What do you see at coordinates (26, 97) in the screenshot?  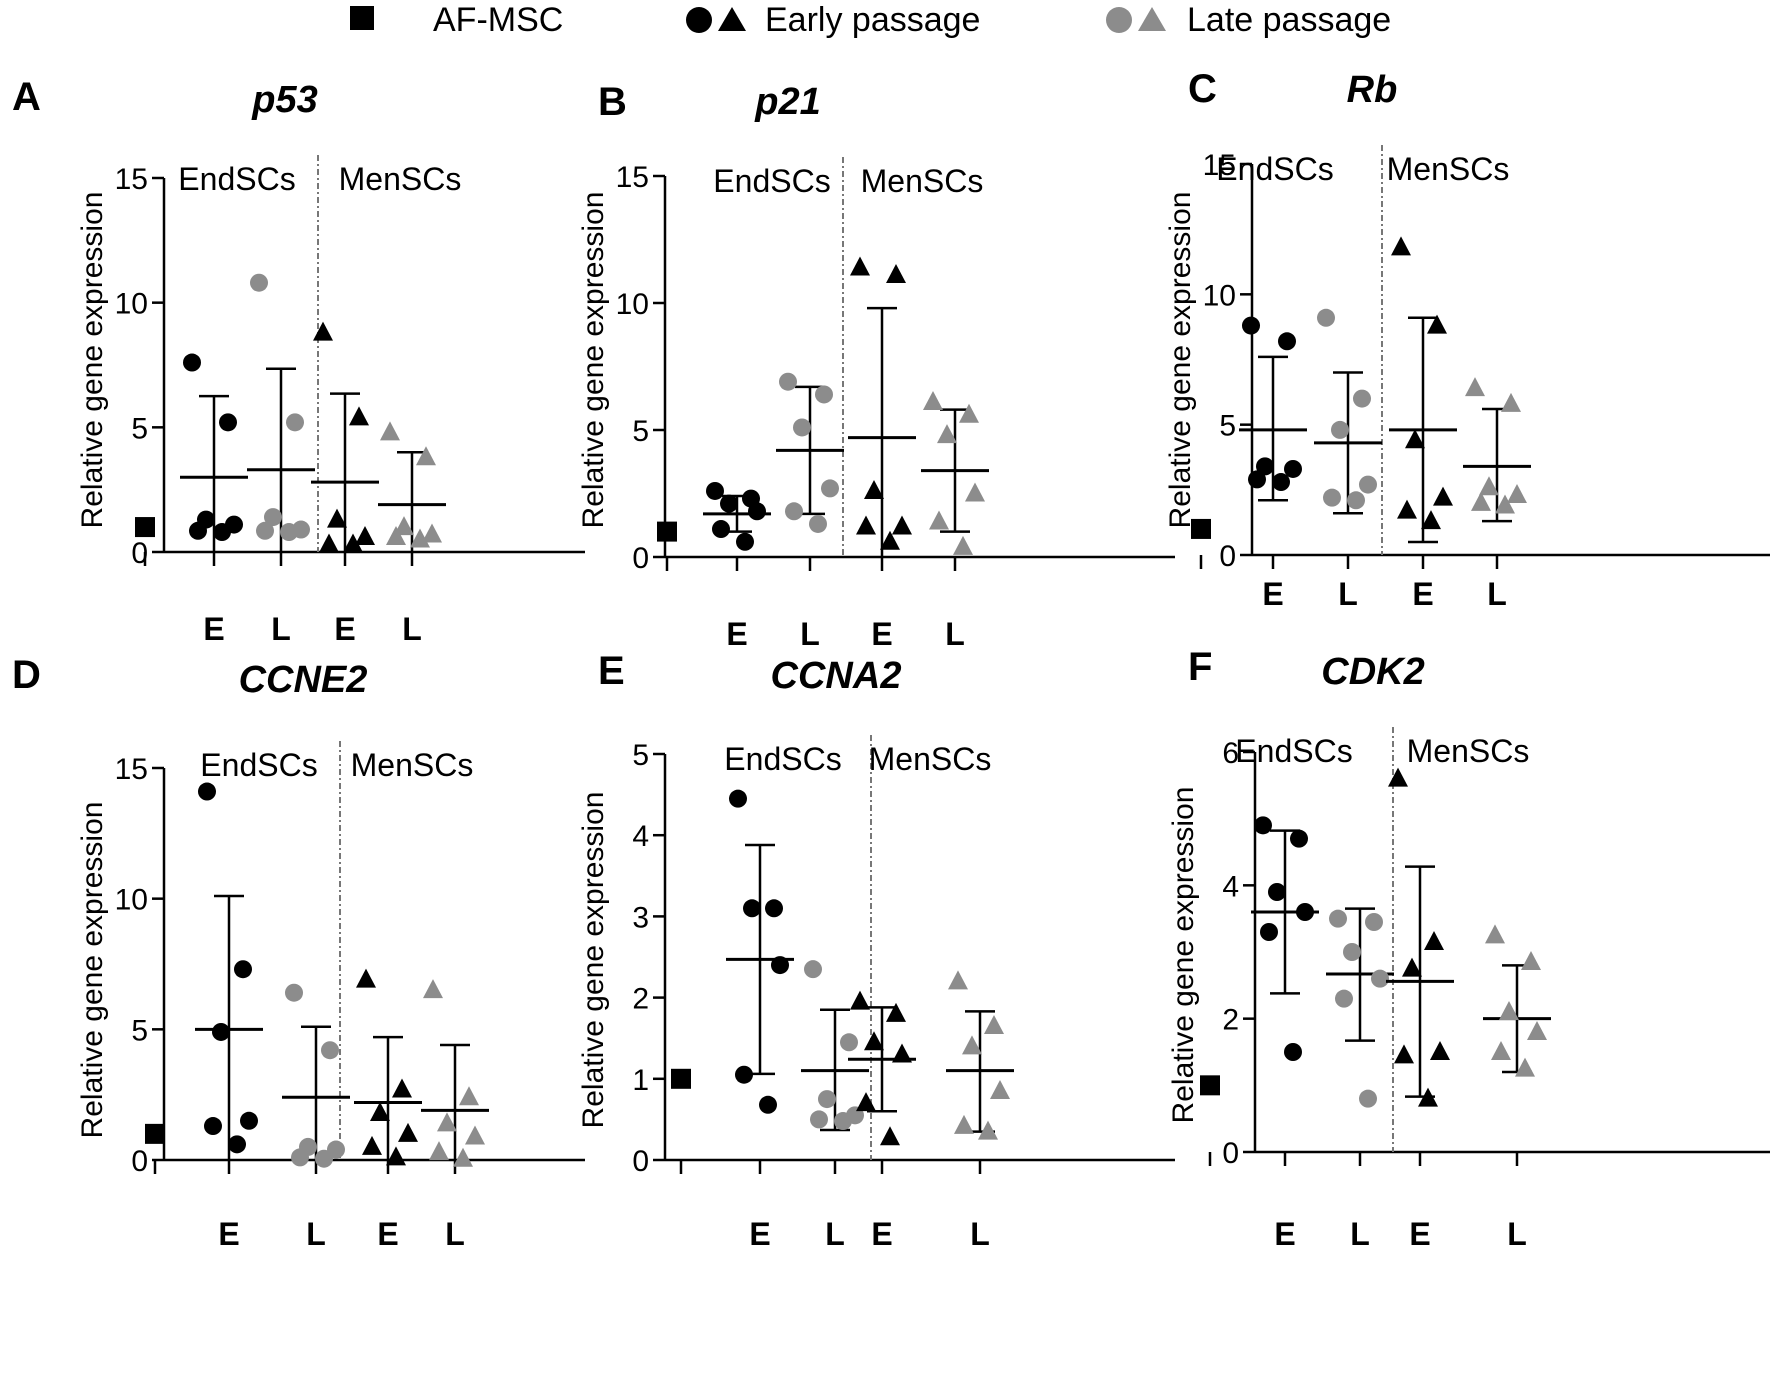 I see `panel-letter: A` at bounding box center [26, 97].